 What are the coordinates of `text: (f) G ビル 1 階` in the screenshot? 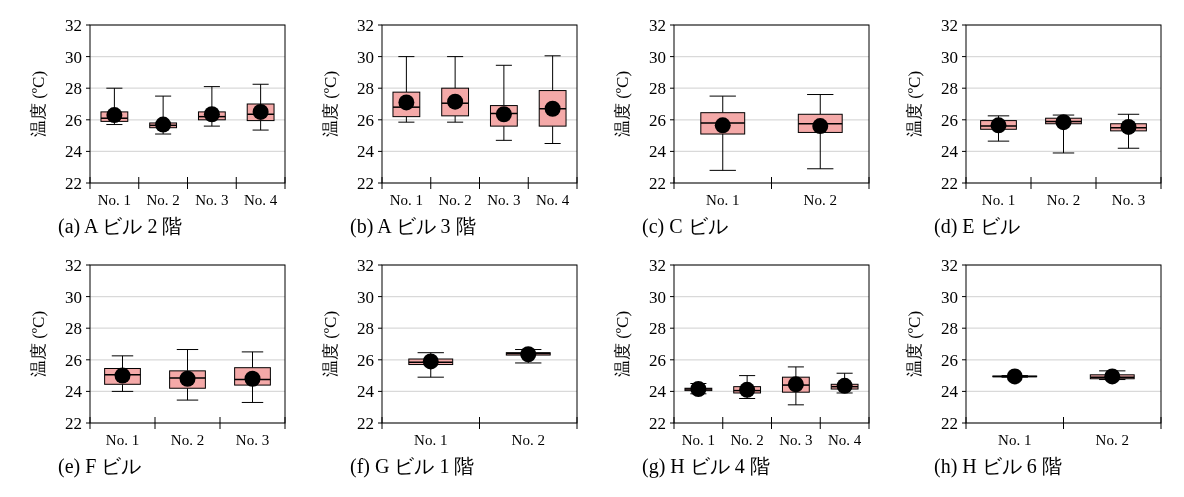 It's located at (412, 466).